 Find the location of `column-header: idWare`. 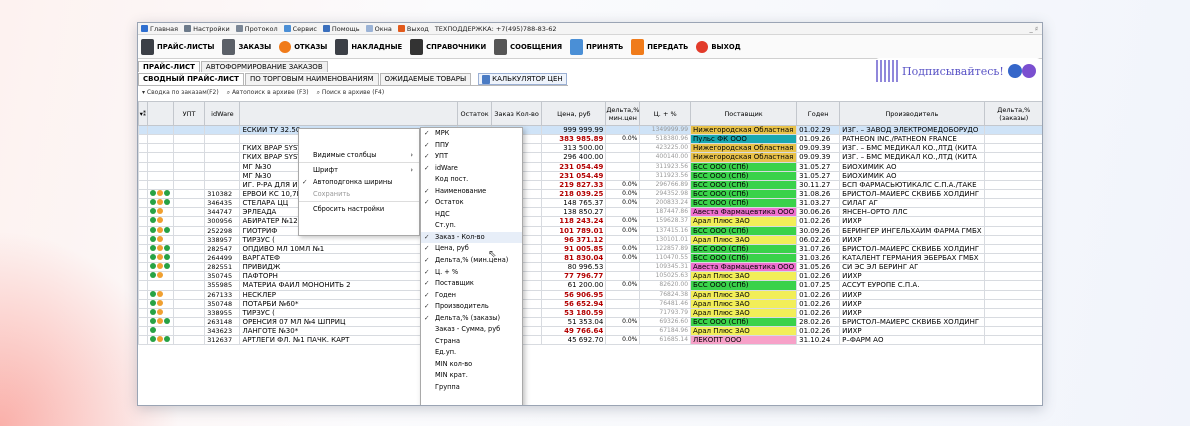

column-header: idWare is located at coordinates (222, 113).